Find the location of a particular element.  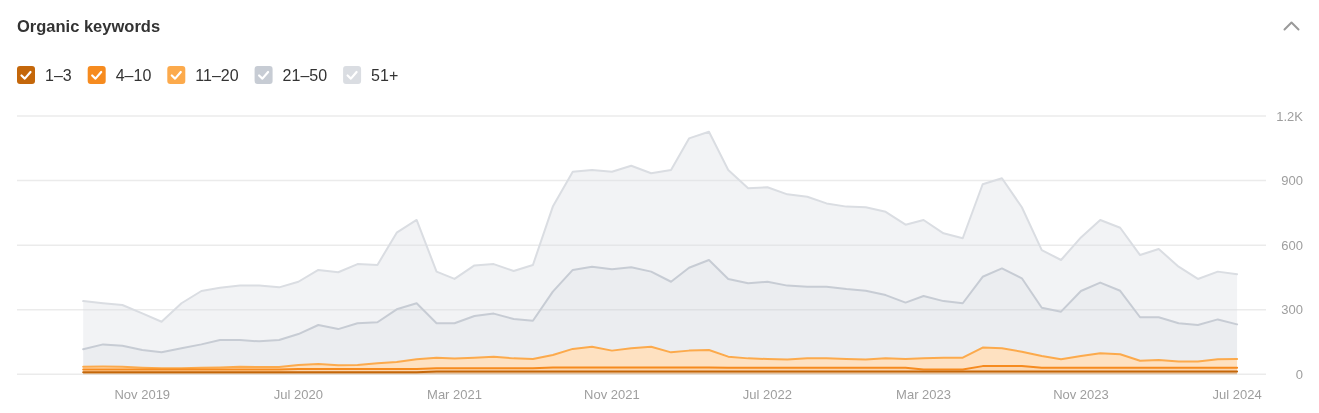

y-tick-label: 0 is located at coordinates (1299, 374).